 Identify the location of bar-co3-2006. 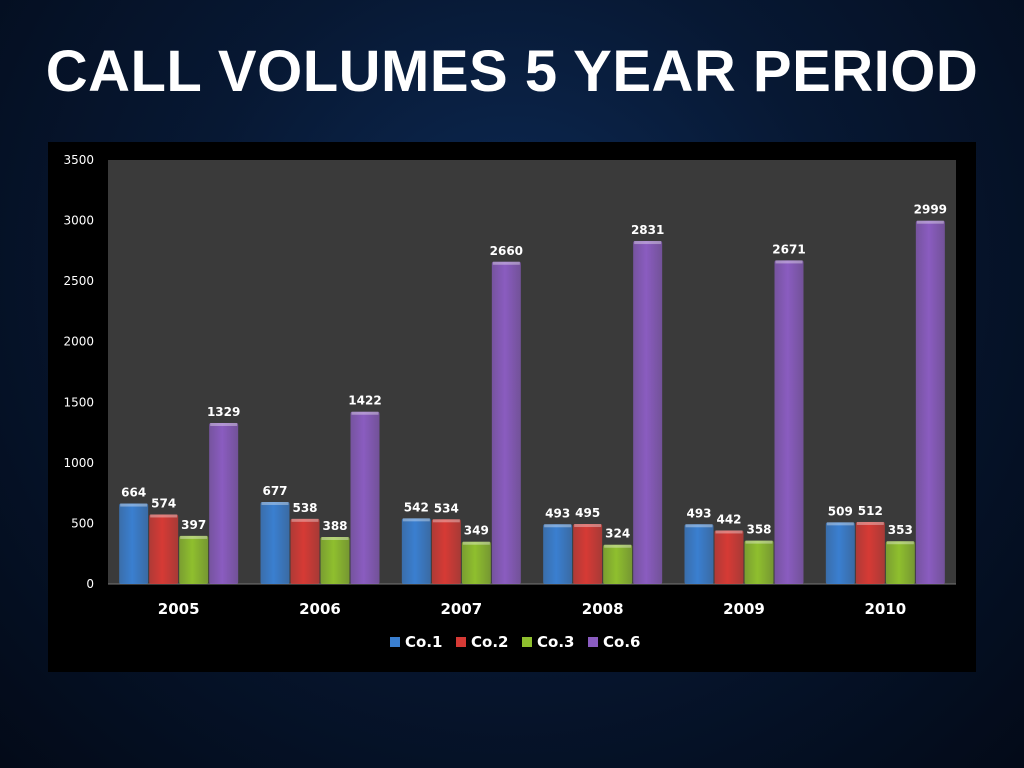
(335, 560).